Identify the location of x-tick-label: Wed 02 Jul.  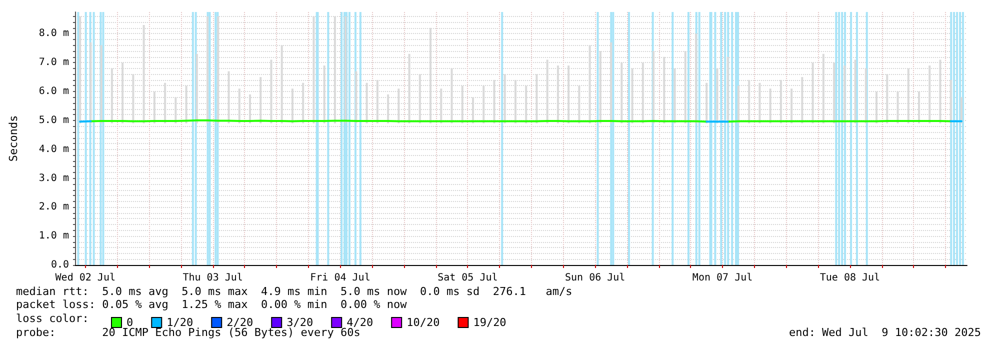
(85, 278).